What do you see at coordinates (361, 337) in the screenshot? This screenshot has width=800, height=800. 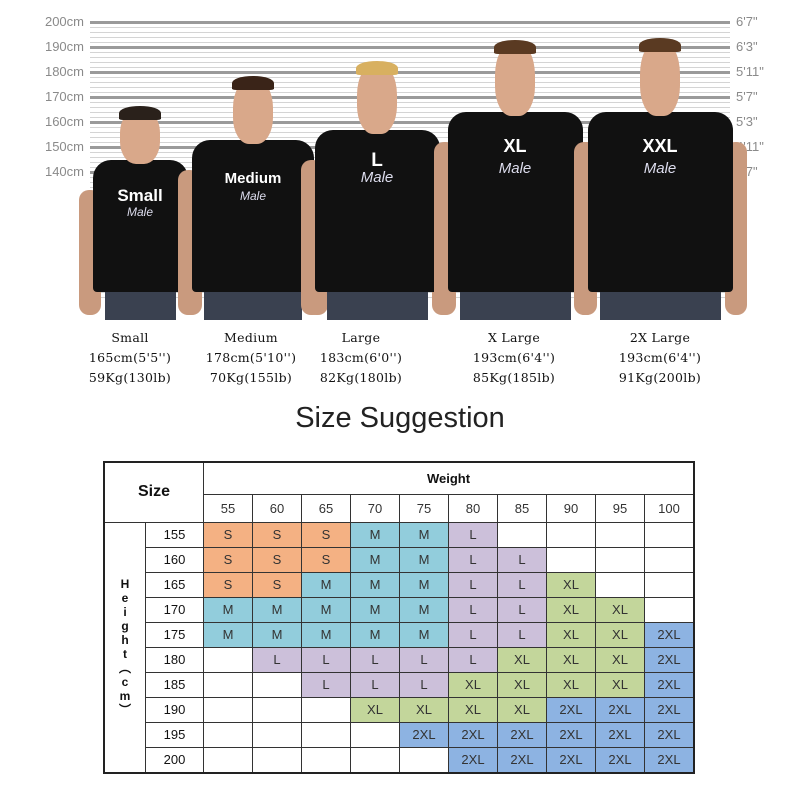 I see `model-size-name: Large` at bounding box center [361, 337].